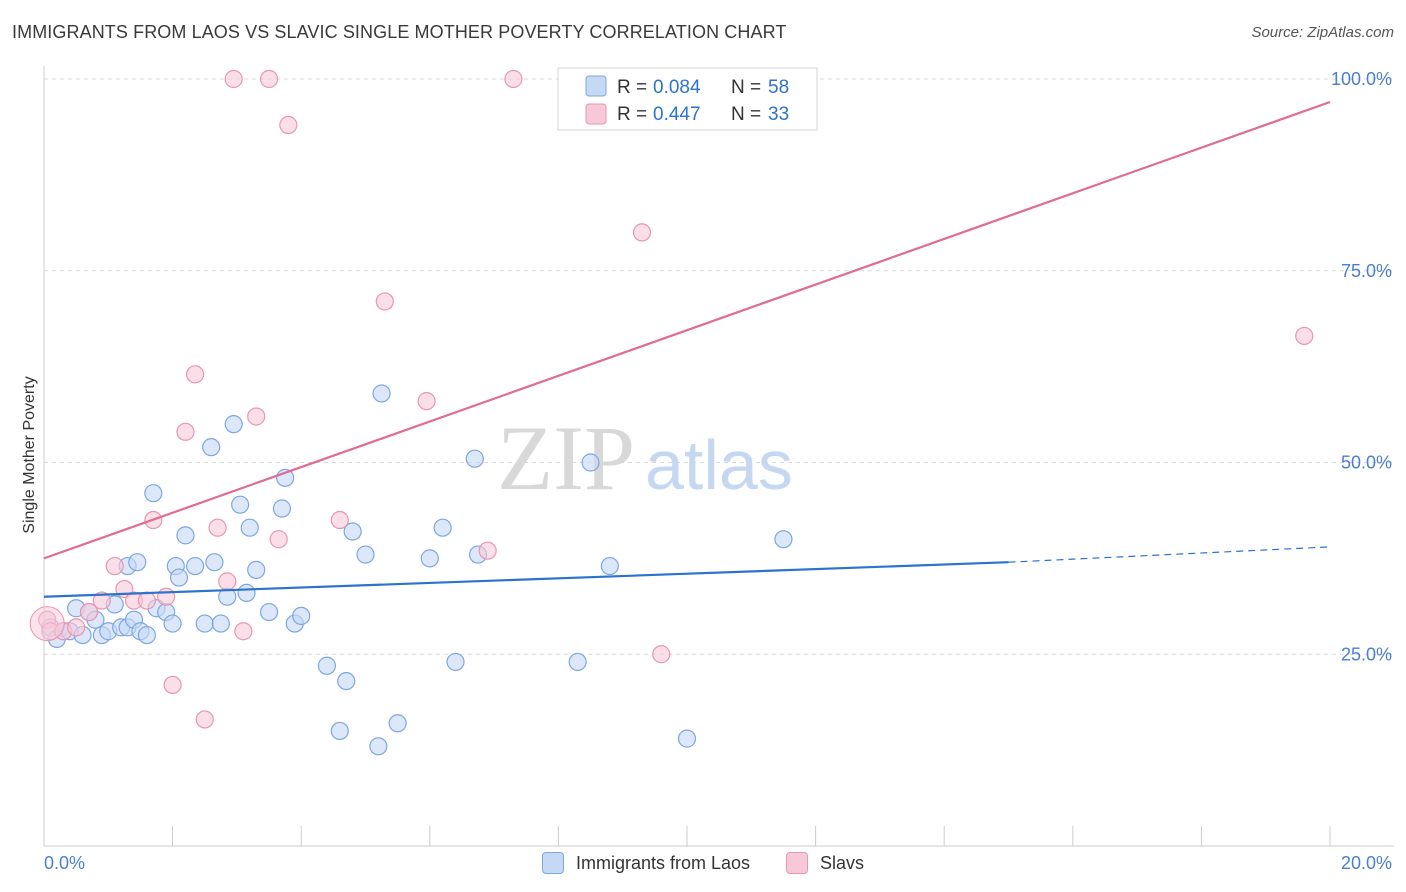 This screenshot has width=1406, height=892. I want to click on watermark: ZIP atlas, so click(645, 458).